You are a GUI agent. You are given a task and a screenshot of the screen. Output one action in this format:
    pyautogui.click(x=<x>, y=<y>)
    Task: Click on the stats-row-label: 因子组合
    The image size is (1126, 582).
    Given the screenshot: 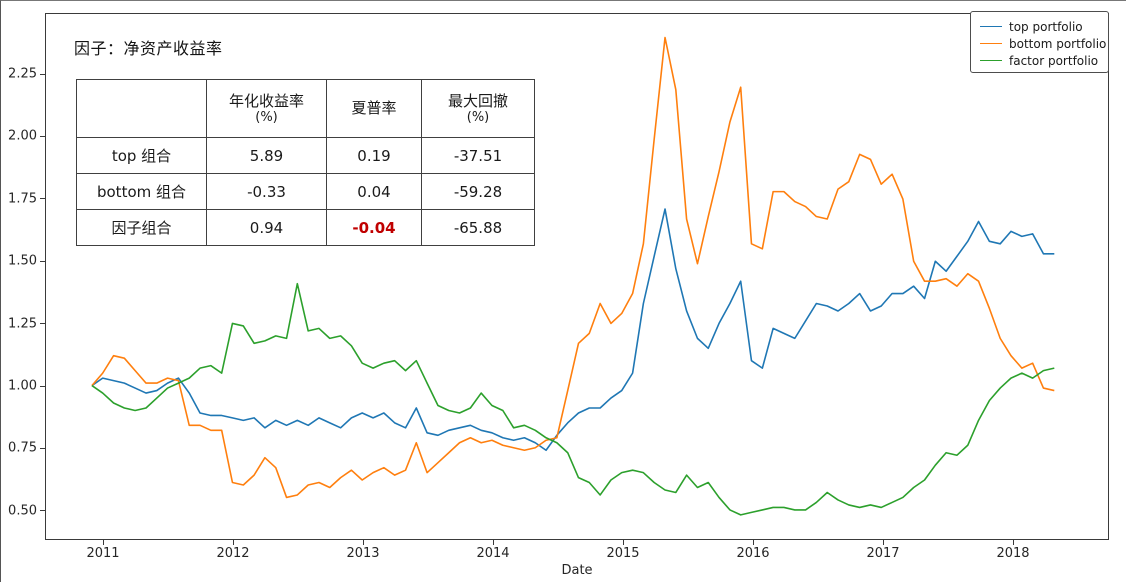 What is the action you would take?
    pyautogui.click(x=141, y=227)
    